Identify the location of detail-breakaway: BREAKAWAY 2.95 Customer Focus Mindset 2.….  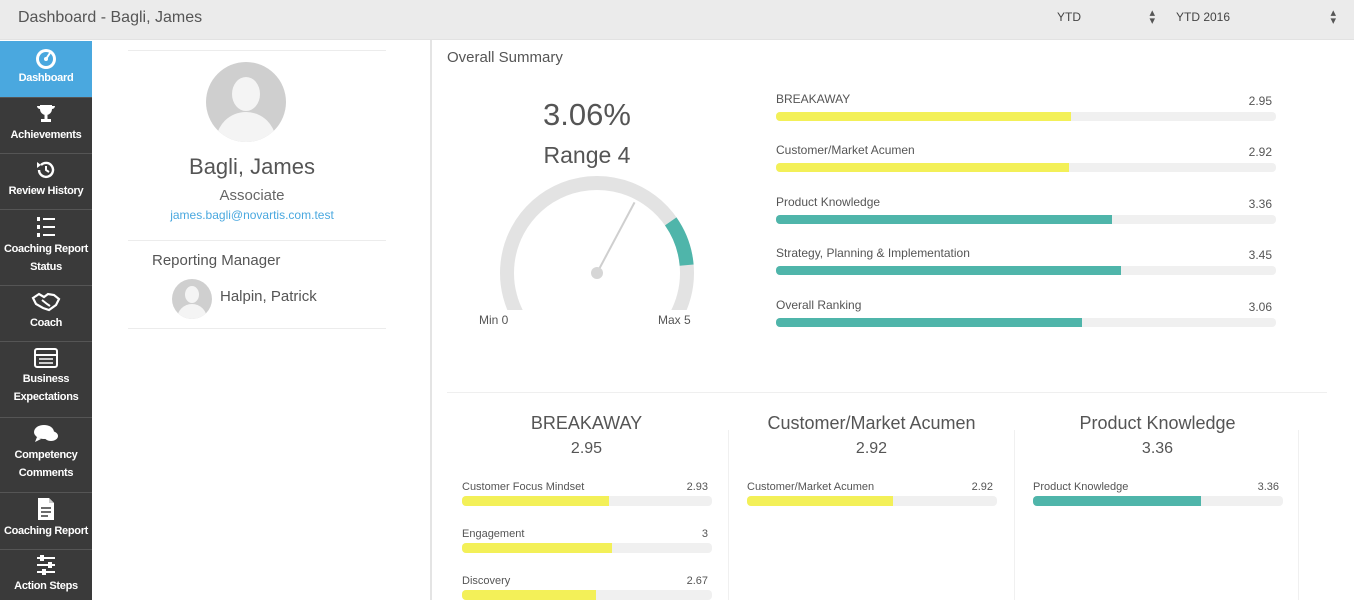
(586, 502).